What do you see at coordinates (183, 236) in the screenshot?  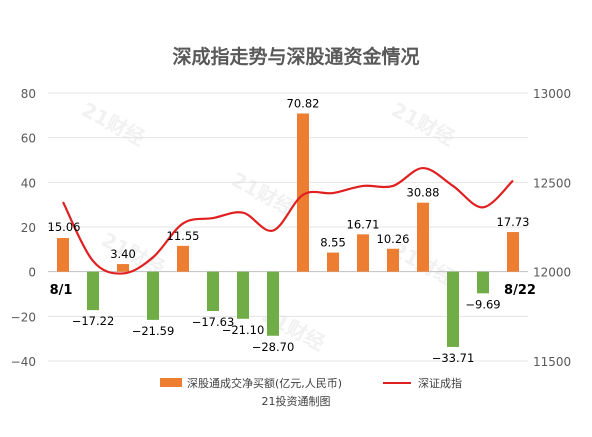 I see `bar-data-label: 11.55` at bounding box center [183, 236].